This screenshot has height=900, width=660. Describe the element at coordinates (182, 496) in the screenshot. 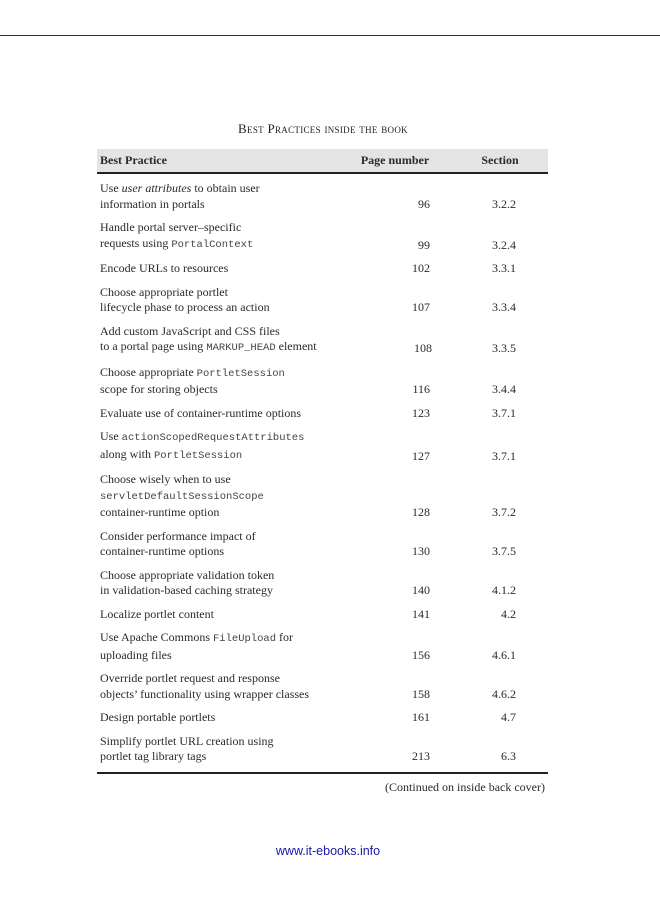

I see `code-text: servletDefaultSessionScope` at that location.